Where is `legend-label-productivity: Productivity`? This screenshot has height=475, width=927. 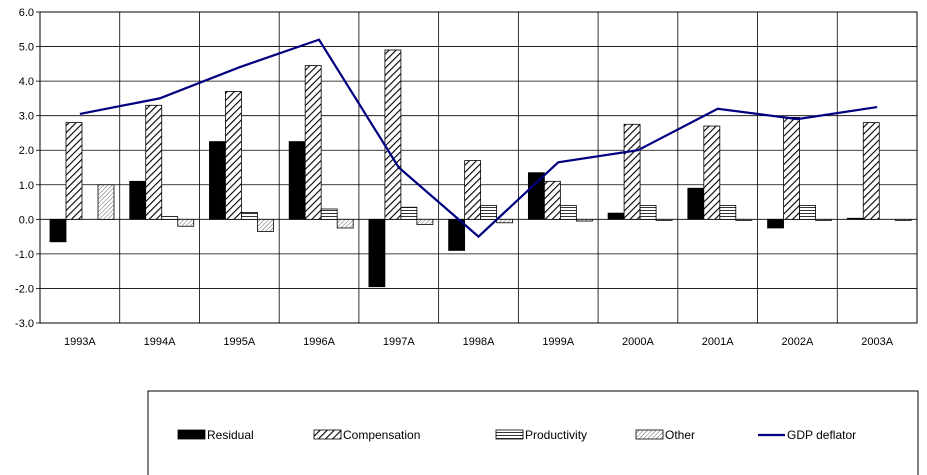
legend-label-productivity: Productivity is located at coordinates (556, 435).